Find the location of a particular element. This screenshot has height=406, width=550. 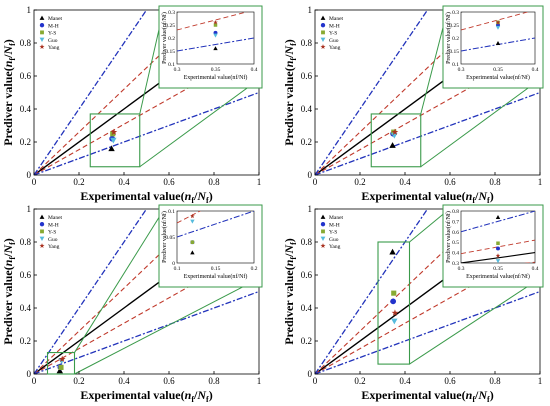

inset-y-tick-label: 0.15 is located at coordinates (454, 52).